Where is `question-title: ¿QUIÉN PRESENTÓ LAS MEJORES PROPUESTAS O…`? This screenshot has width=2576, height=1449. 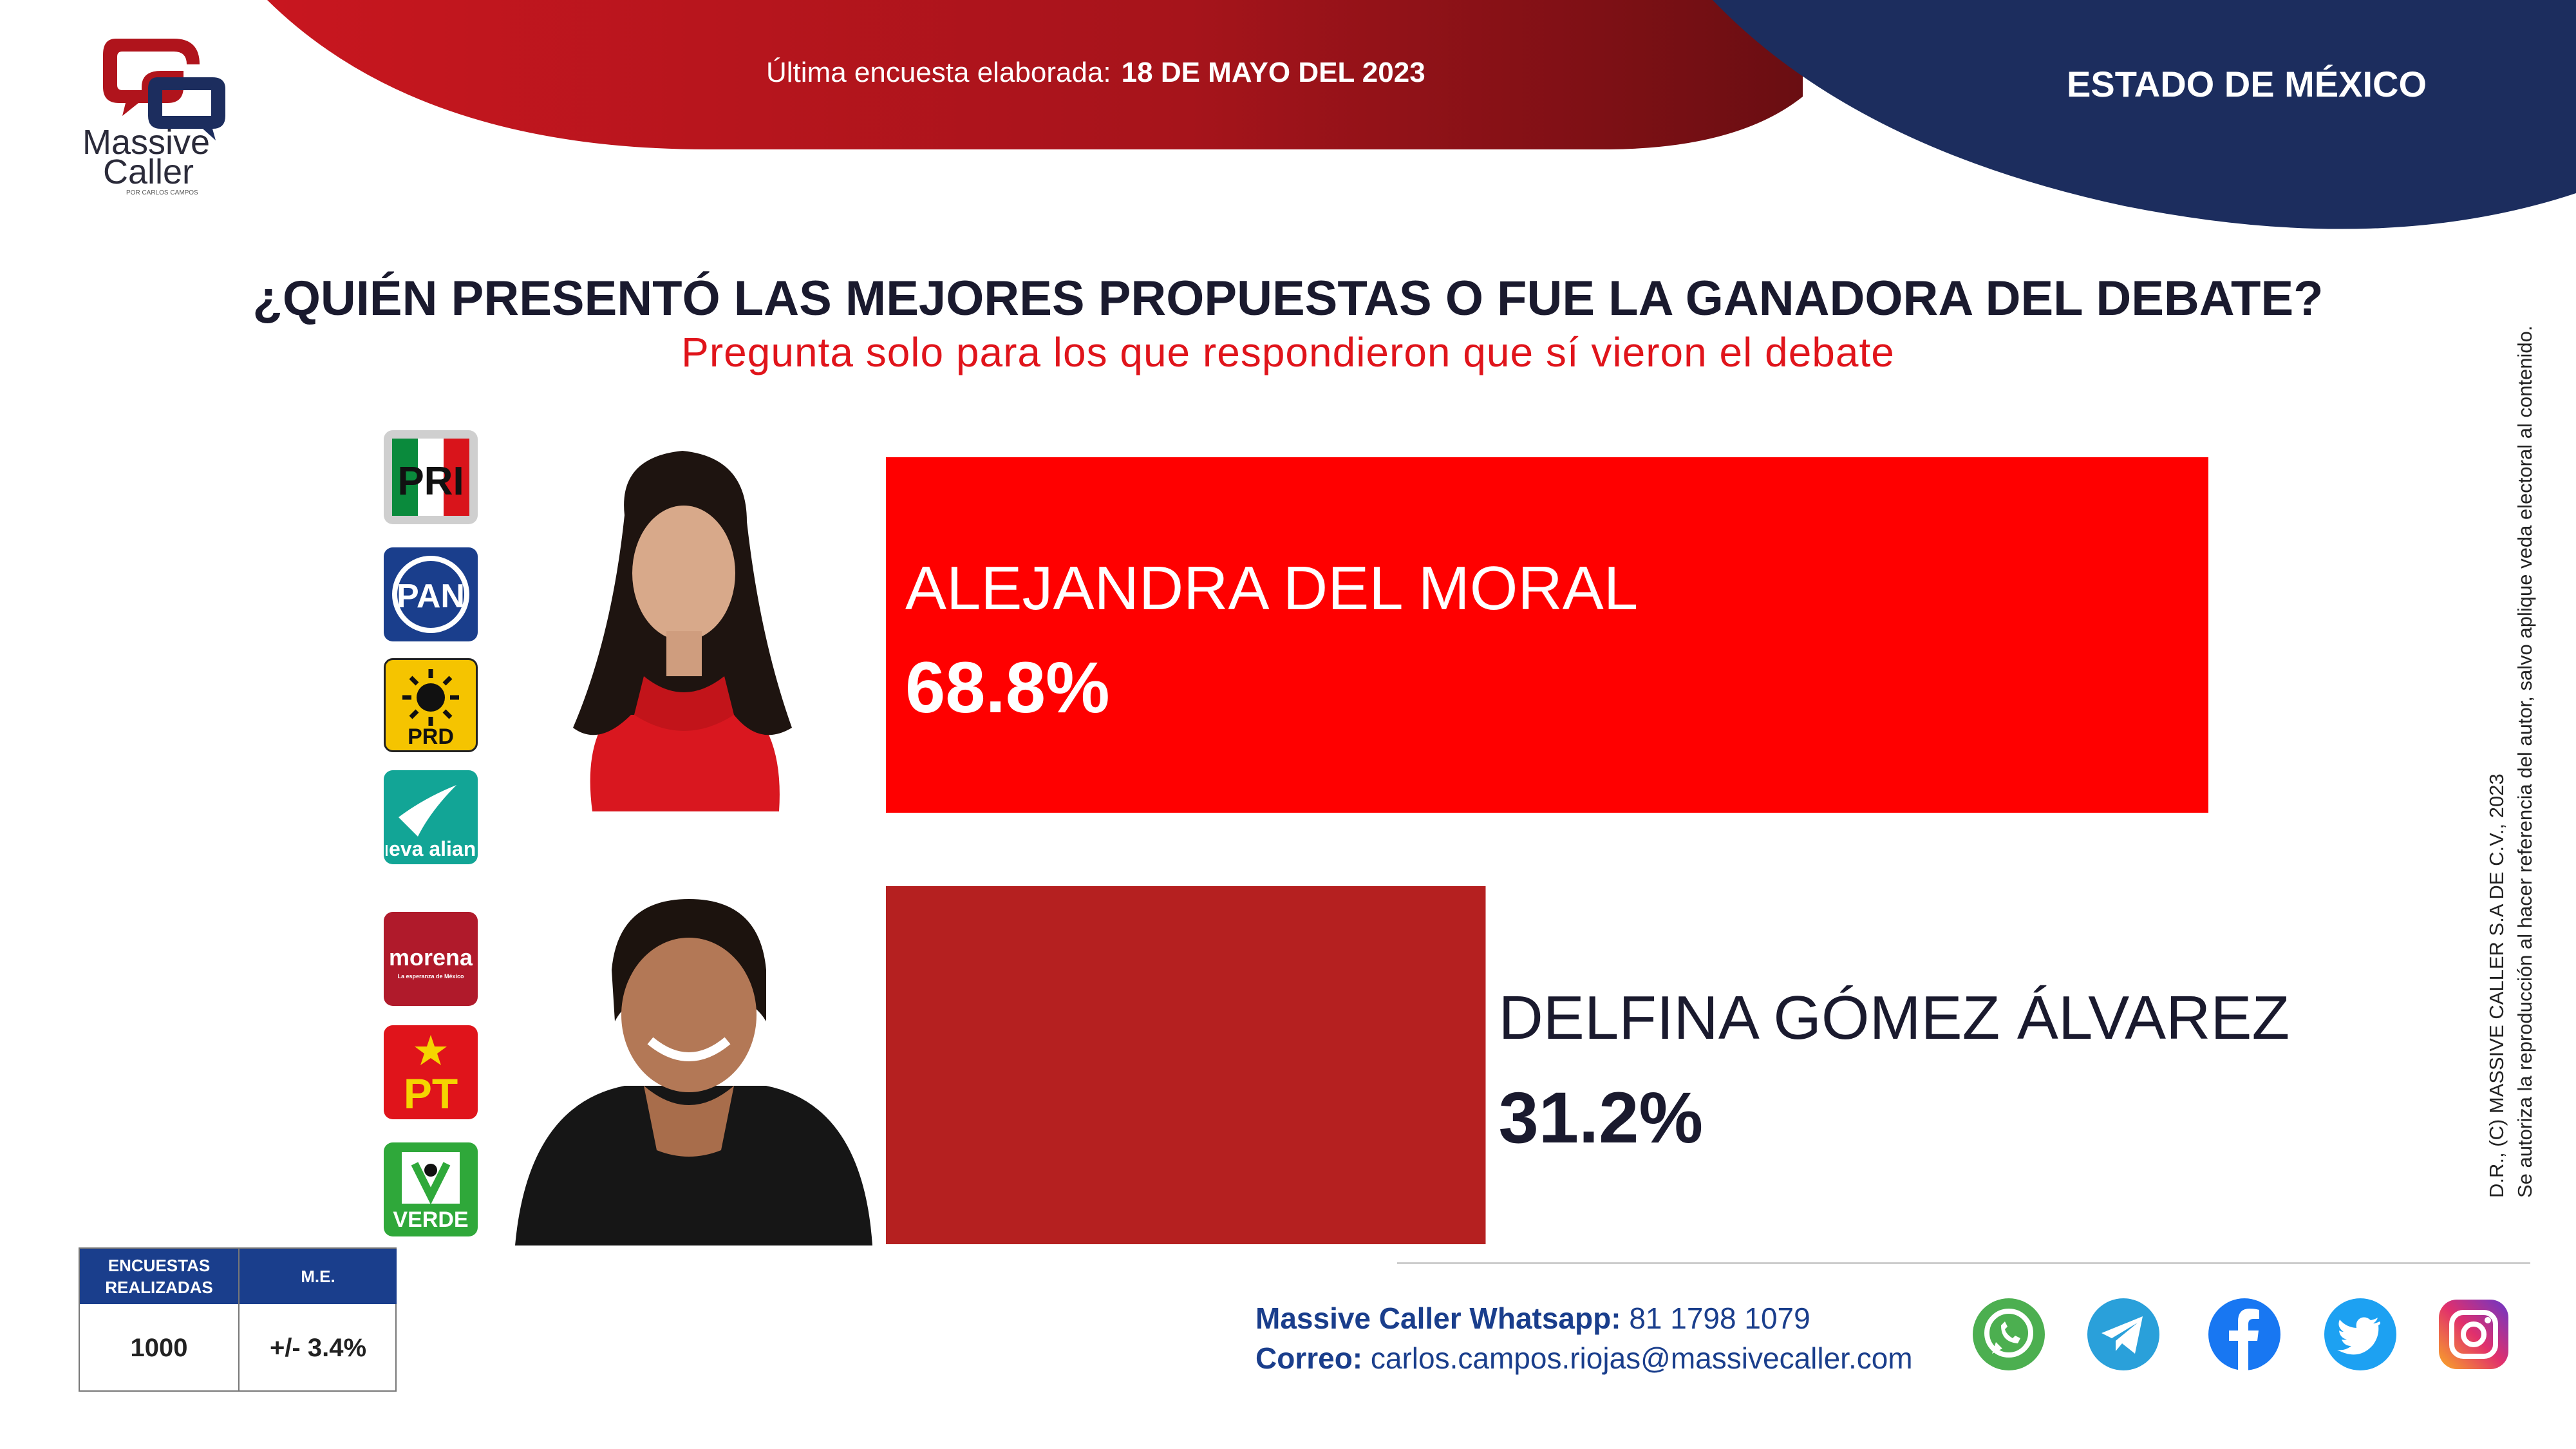 question-title: ¿QUIÉN PRESENTÓ LAS MEJORES PROPUESTAS O… is located at coordinates (1288, 298).